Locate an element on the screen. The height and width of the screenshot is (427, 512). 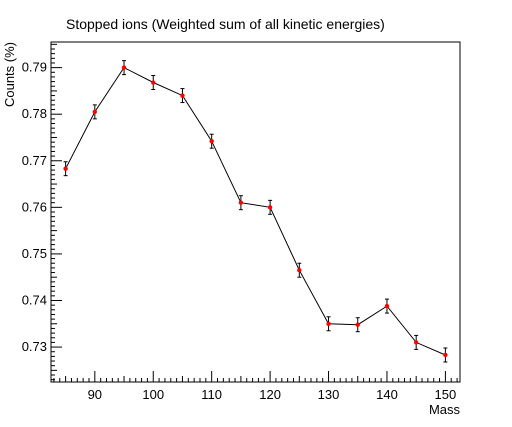
y-tick-label: 0.76 is located at coordinates (34, 206).